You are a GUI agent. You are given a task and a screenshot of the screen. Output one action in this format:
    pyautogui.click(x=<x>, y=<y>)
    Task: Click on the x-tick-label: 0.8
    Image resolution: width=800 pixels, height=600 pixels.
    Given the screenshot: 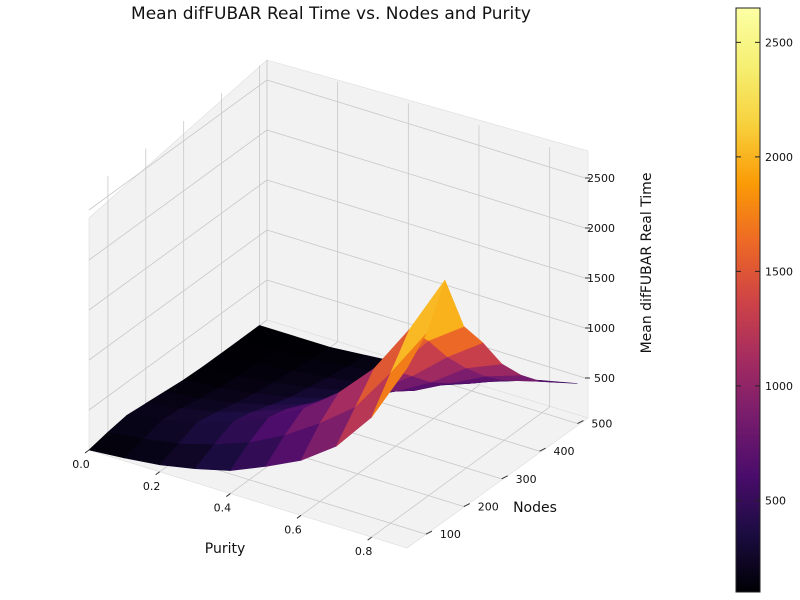 What is the action you would take?
    pyautogui.click(x=364, y=551)
    